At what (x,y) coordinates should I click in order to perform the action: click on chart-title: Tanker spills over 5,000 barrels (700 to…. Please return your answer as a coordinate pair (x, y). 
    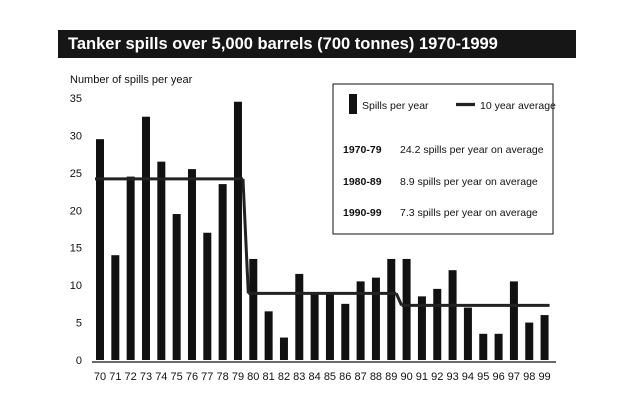
    Looking at the image, I should click on (317, 44).